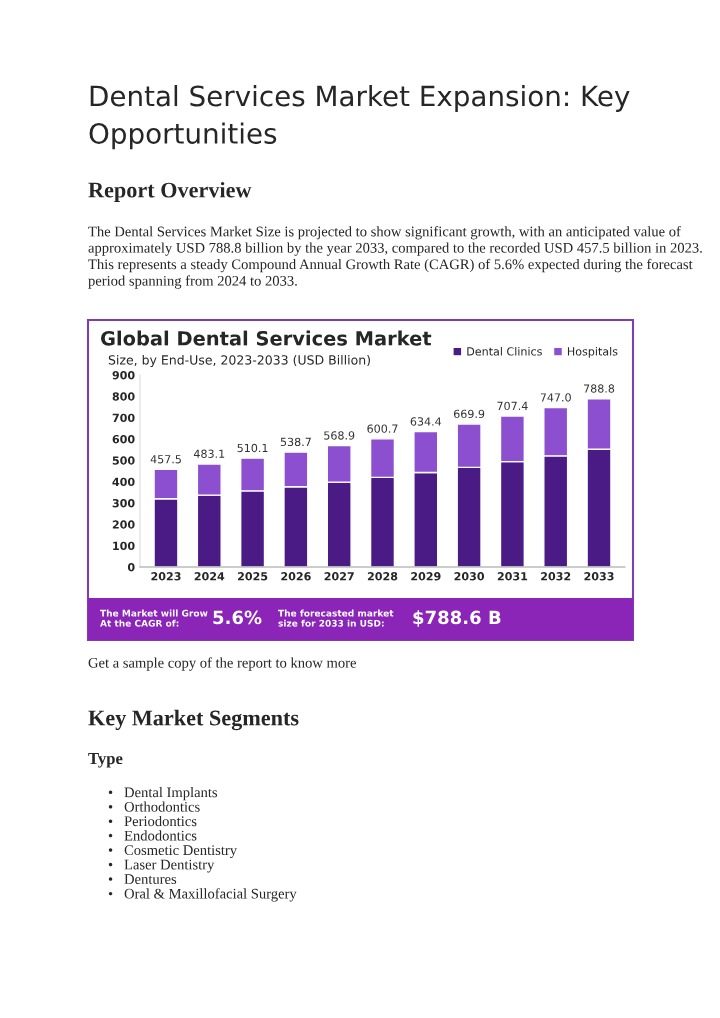 Image resolution: width=720 pixels, height=1018 pixels. Describe the element at coordinates (123, 524) in the screenshot. I see `y-tick-label: 200` at that location.